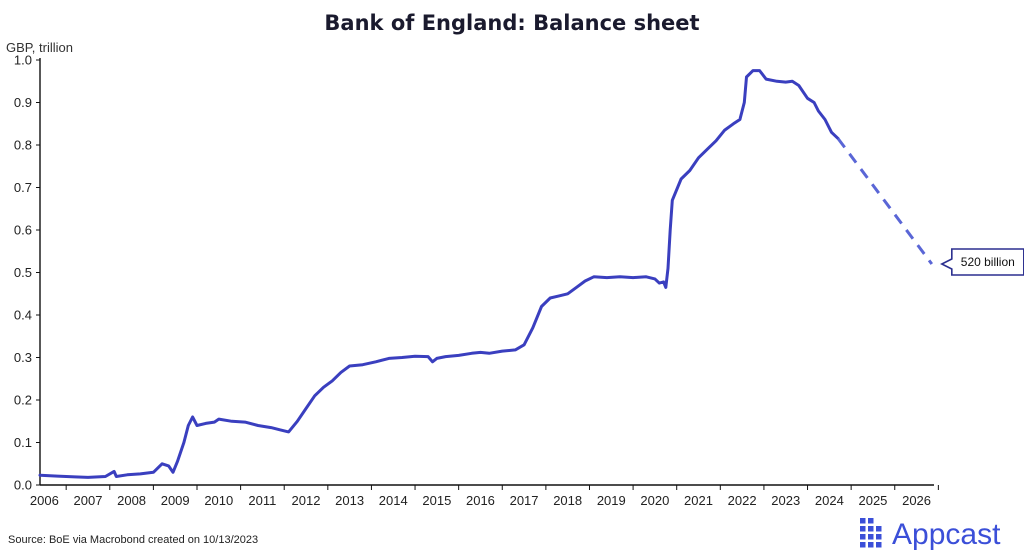 This screenshot has width=1024, height=557. I want to click on value-callout: 520 billion, so click(982, 262).